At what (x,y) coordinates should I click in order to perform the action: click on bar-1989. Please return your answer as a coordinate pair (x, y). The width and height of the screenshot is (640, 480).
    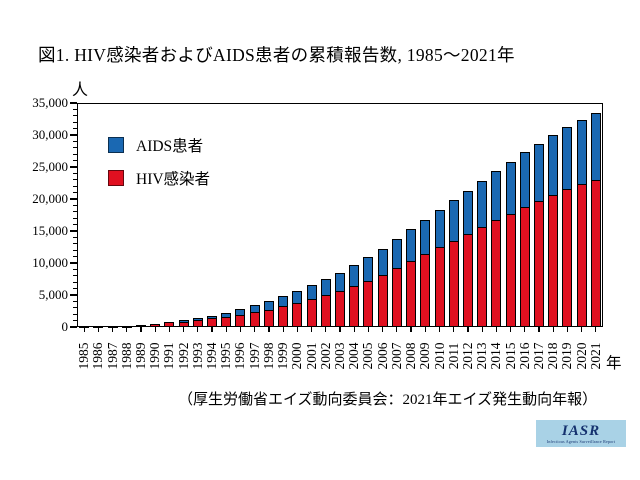
    Looking at the image, I should click on (140, 325).